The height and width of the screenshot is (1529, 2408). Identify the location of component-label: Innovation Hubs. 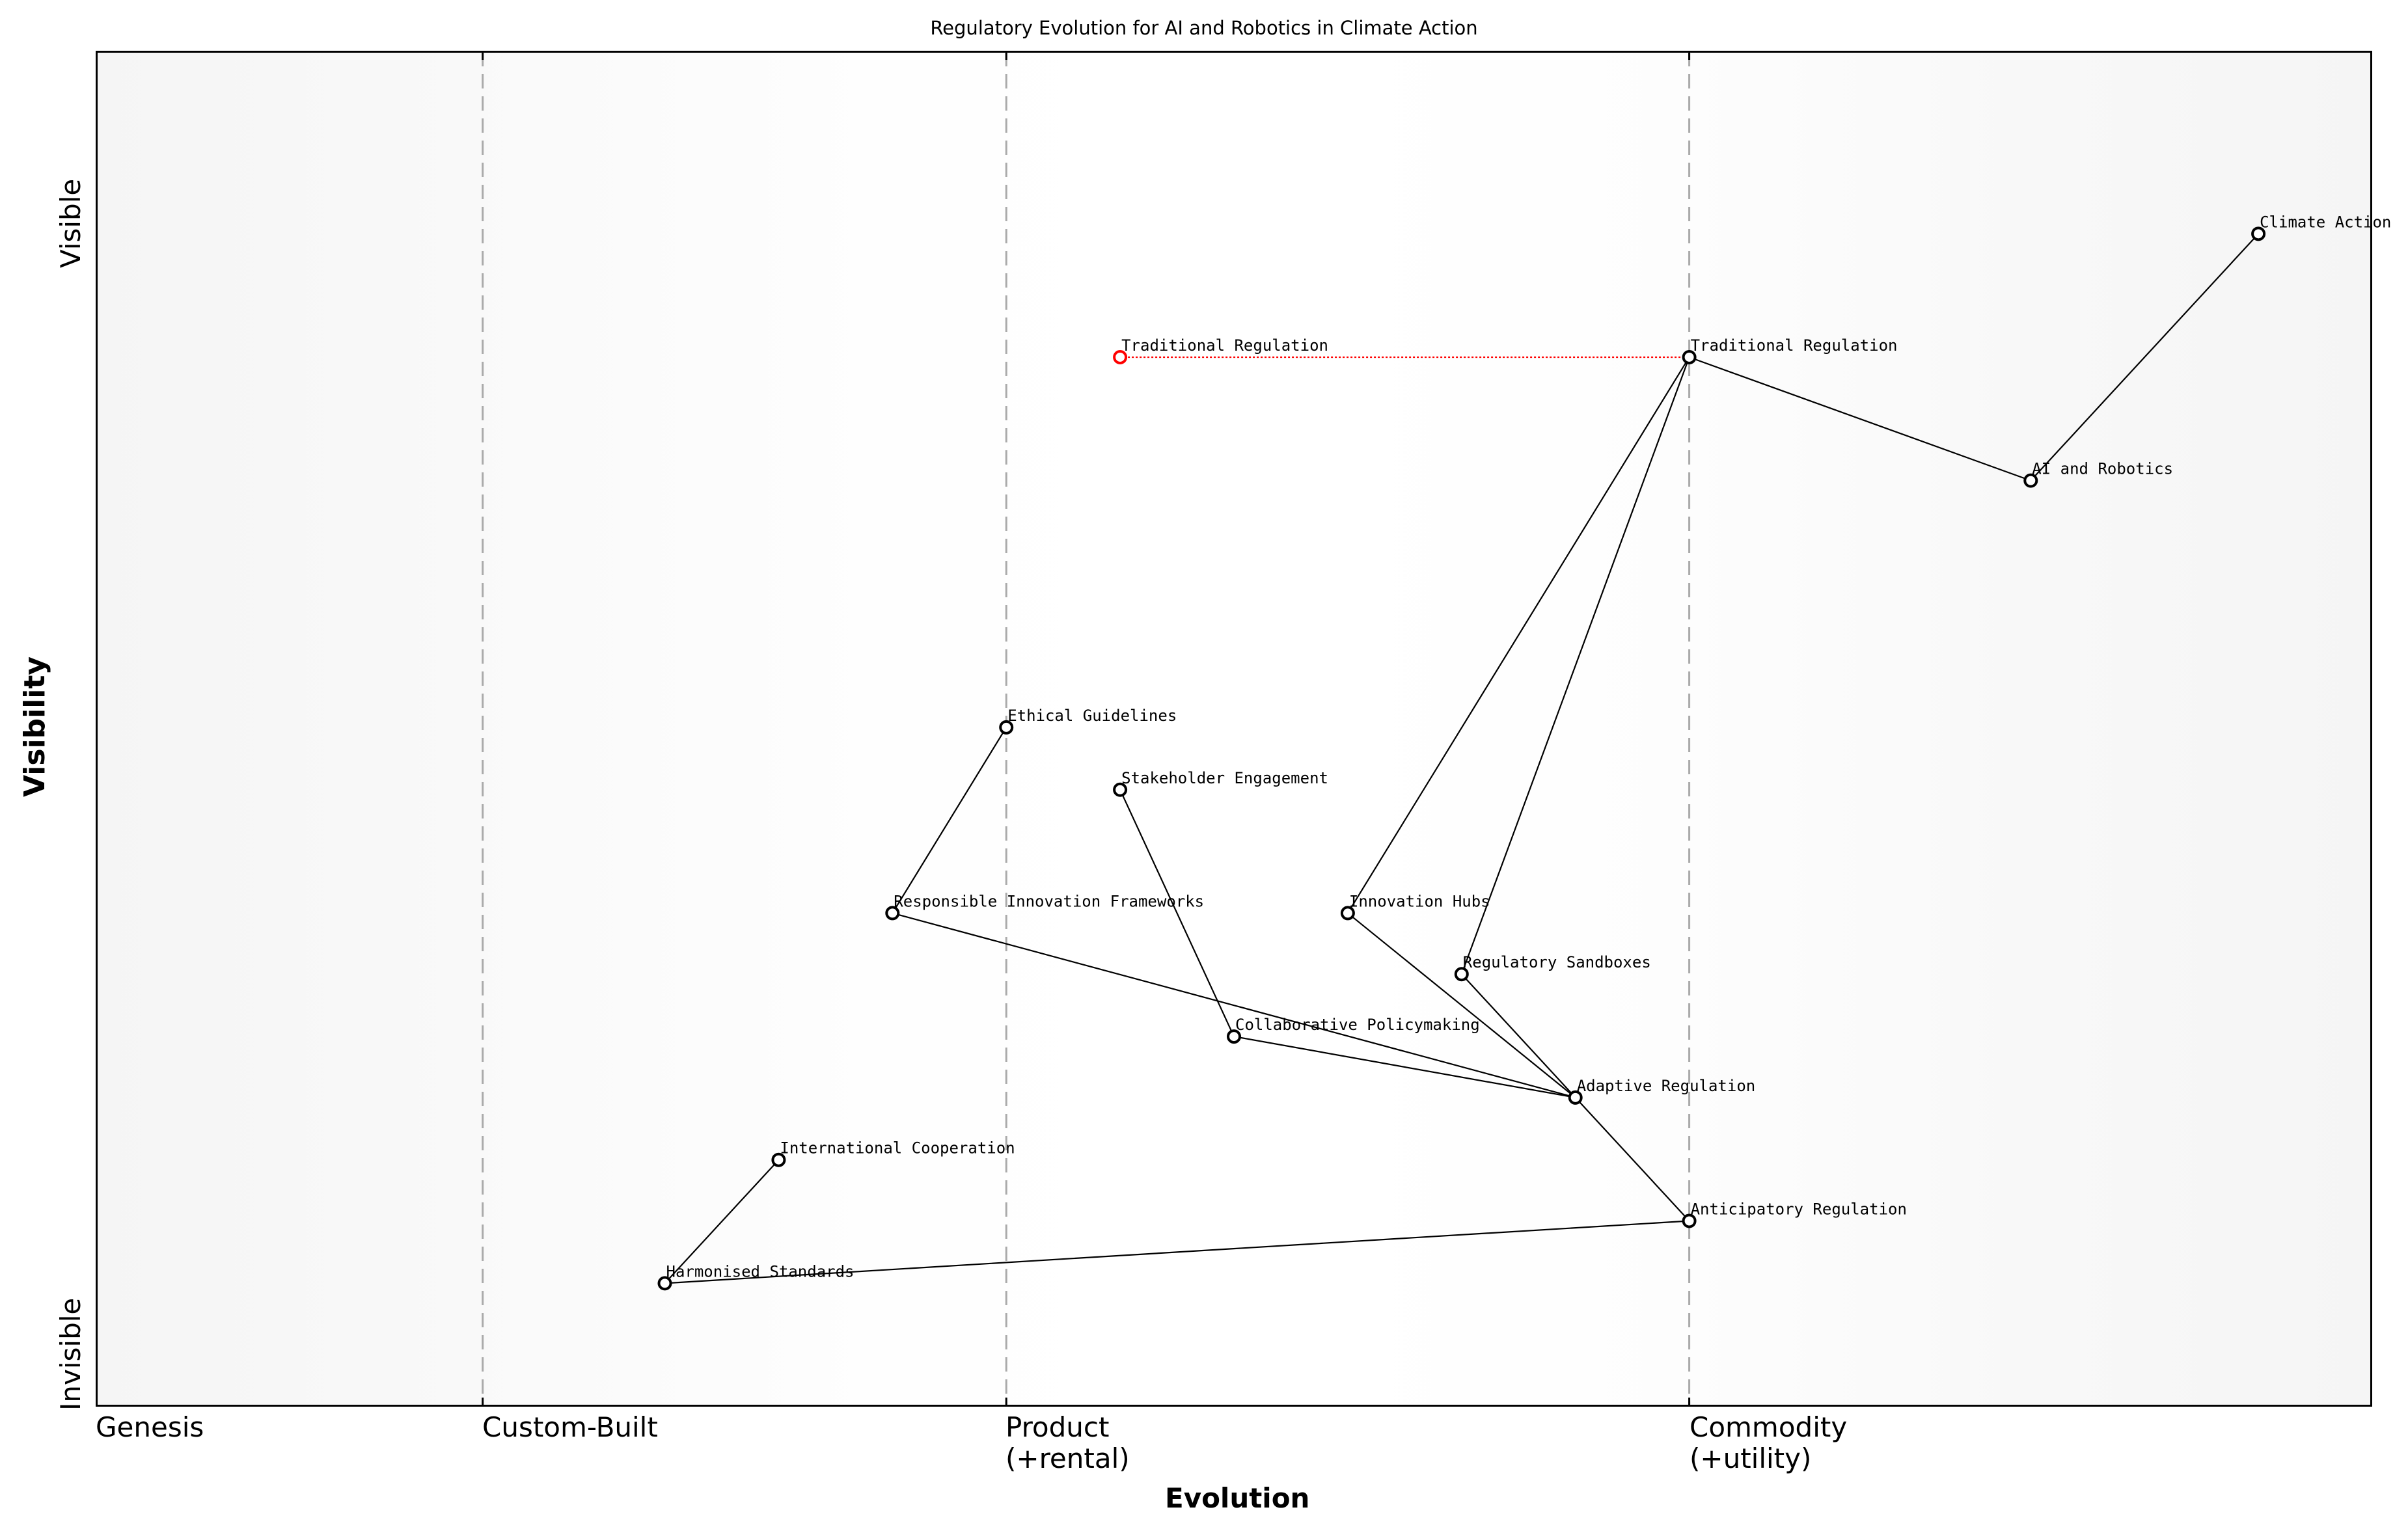
(1419, 901).